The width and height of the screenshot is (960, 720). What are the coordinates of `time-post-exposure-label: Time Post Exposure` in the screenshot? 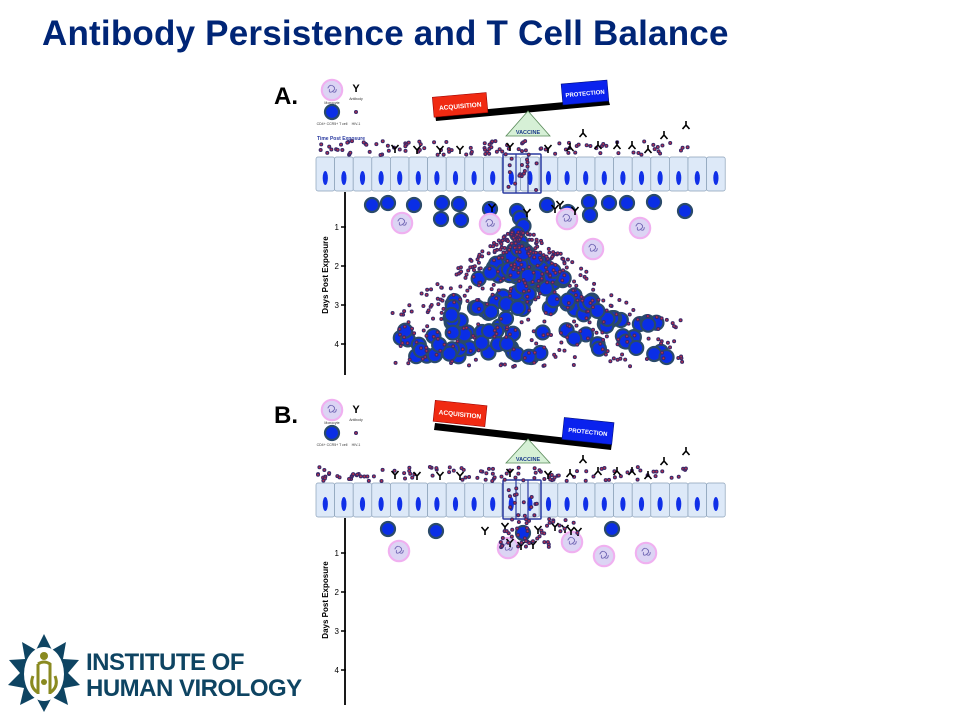 It's located at (341, 139).